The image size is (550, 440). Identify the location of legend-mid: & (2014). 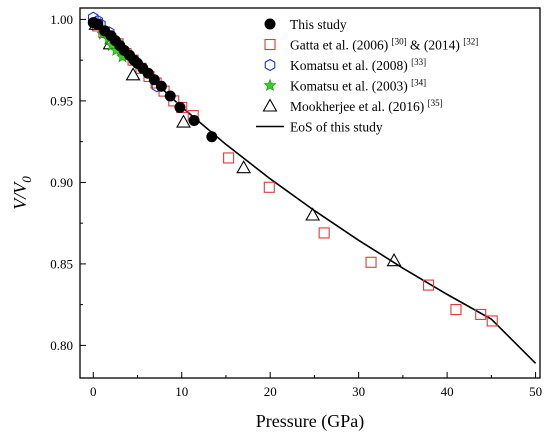
(433, 45).